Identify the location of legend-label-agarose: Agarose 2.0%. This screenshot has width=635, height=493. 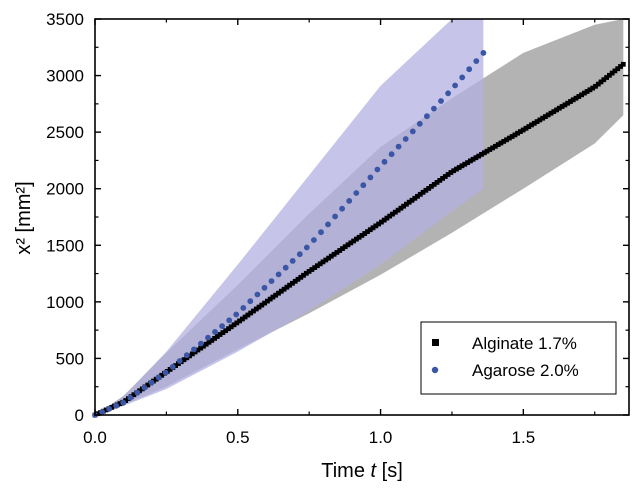
(525, 370).